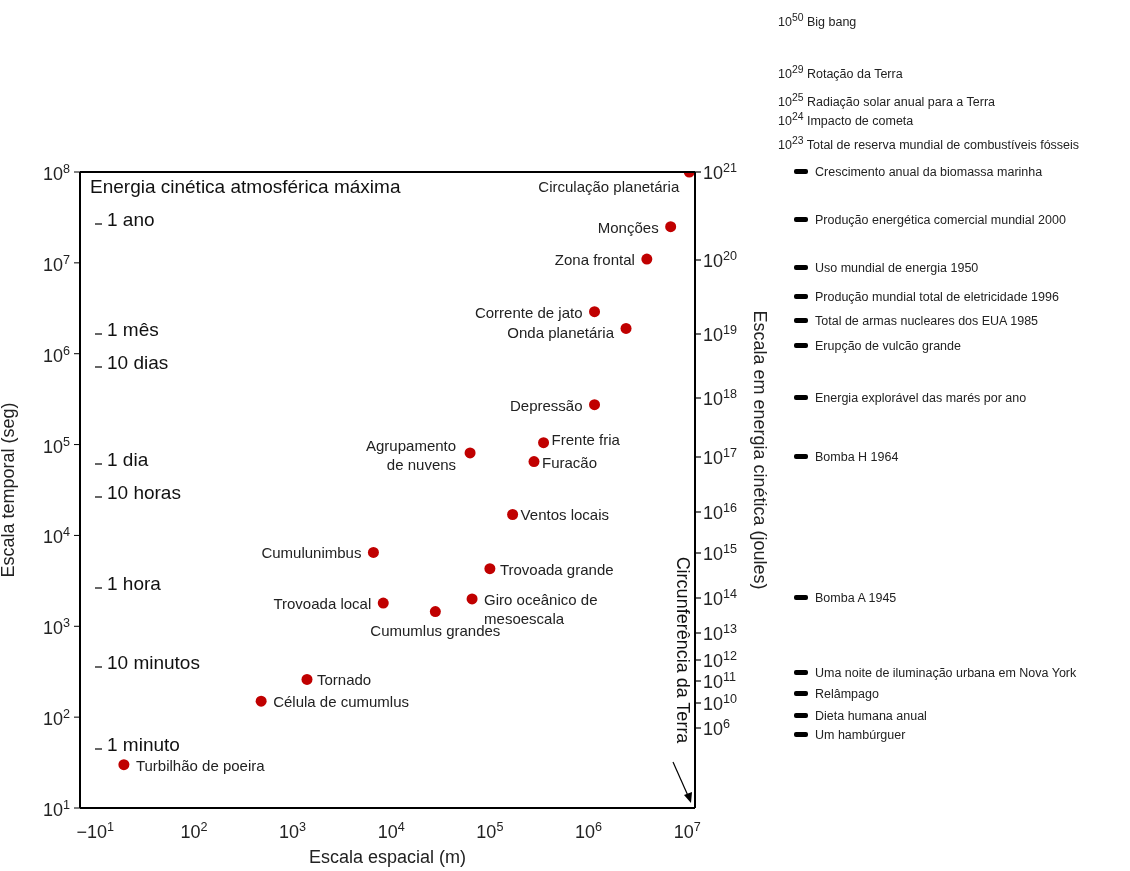  I want to click on y-tick-label: 10$^{1}$, so click(56, 809).